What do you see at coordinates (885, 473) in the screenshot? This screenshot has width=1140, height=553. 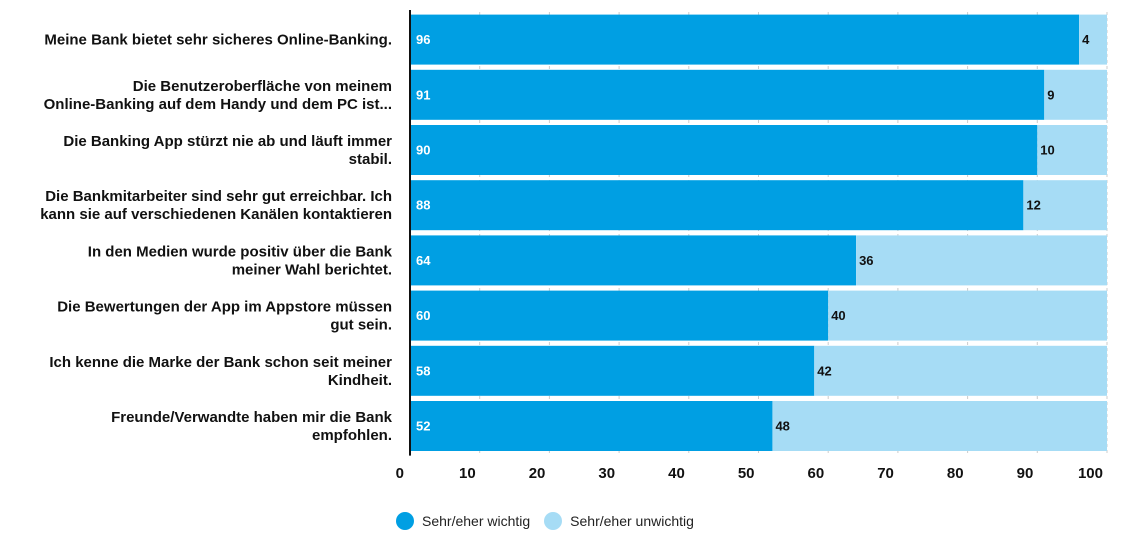 I see `x-tick-label-70: 70` at bounding box center [885, 473].